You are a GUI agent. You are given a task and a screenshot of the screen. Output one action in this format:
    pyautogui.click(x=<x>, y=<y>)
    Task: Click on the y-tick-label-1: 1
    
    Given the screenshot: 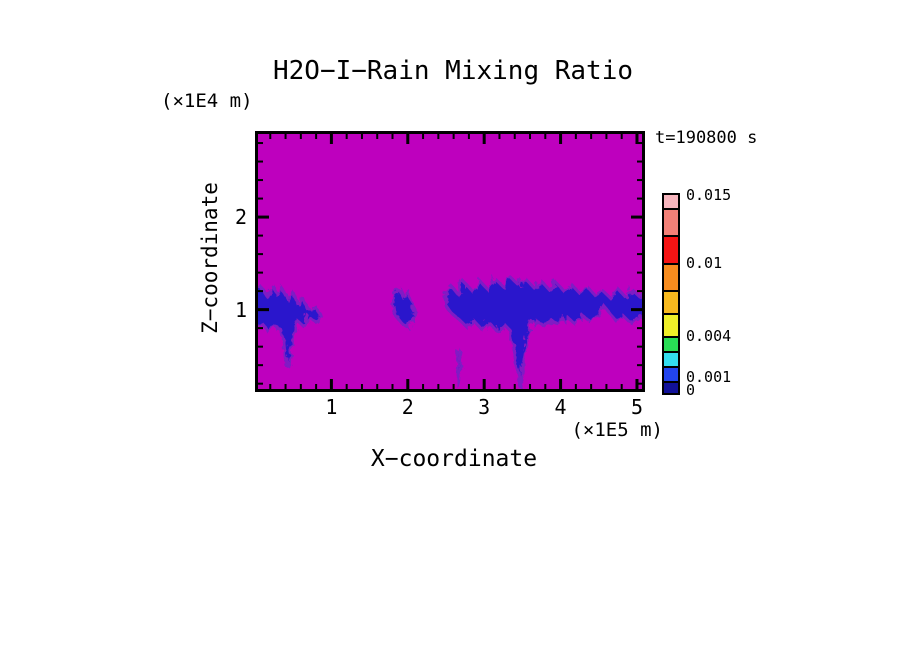 What is the action you would take?
    pyautogui.click(x=240, y=309)
    